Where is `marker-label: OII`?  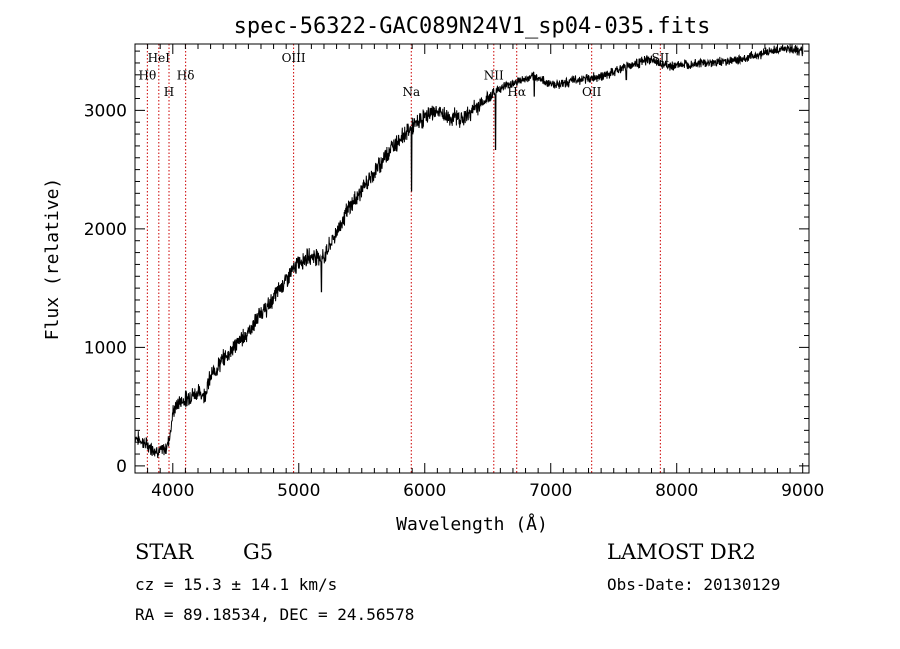
marker-label: OII is located at coordinates (592, 92).